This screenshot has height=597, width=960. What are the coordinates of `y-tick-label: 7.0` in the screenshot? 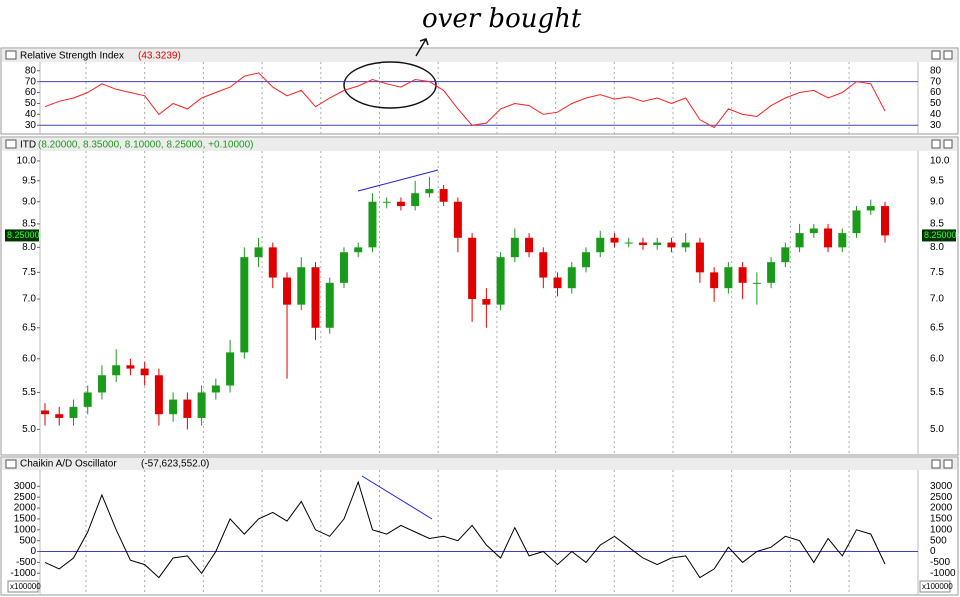 It's located at (29, 299).